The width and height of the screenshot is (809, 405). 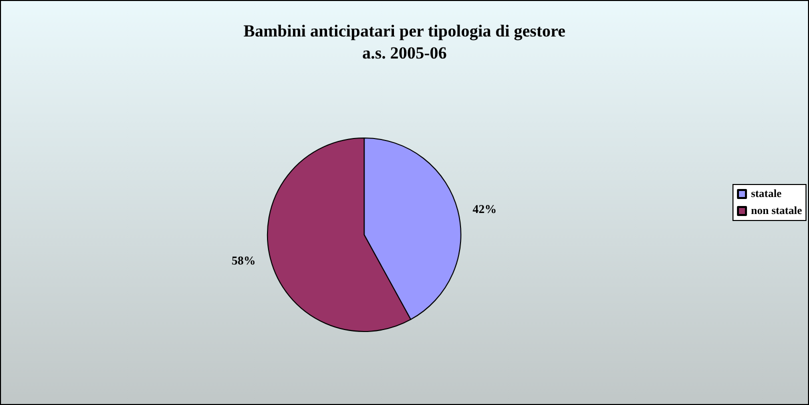 I want to click on legend-label: non statale, so click(x=776, y=211).